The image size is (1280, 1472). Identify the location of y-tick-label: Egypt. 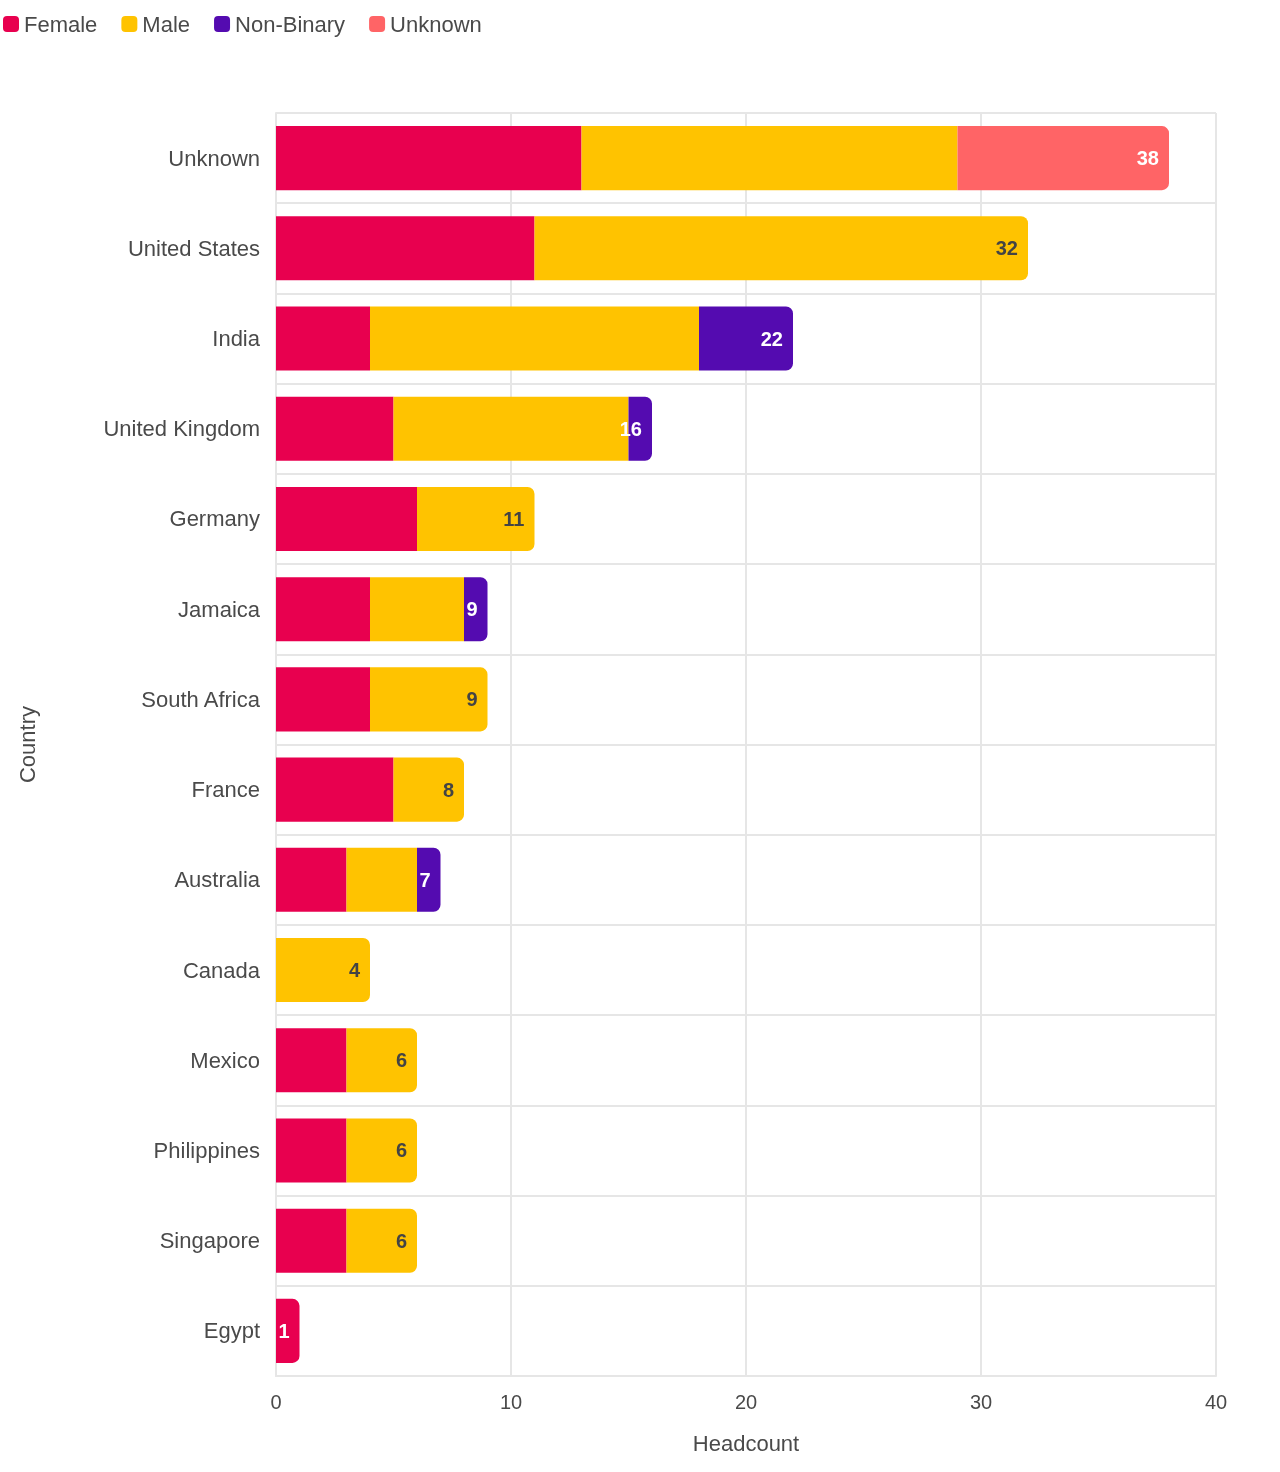
(231, 1331).